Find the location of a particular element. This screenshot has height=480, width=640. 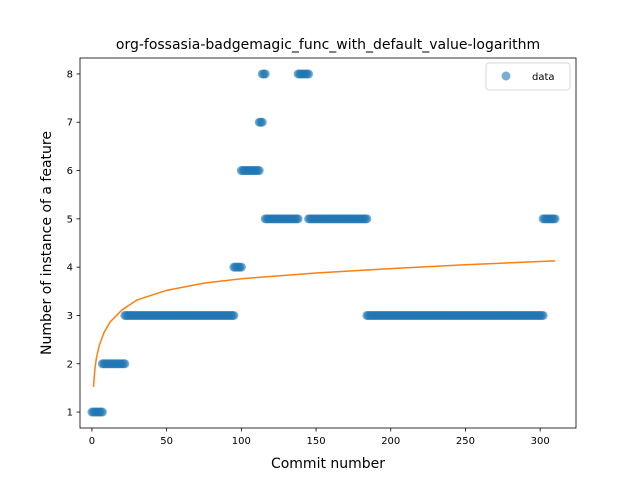

legend: data is located at coordinates (528, 76).